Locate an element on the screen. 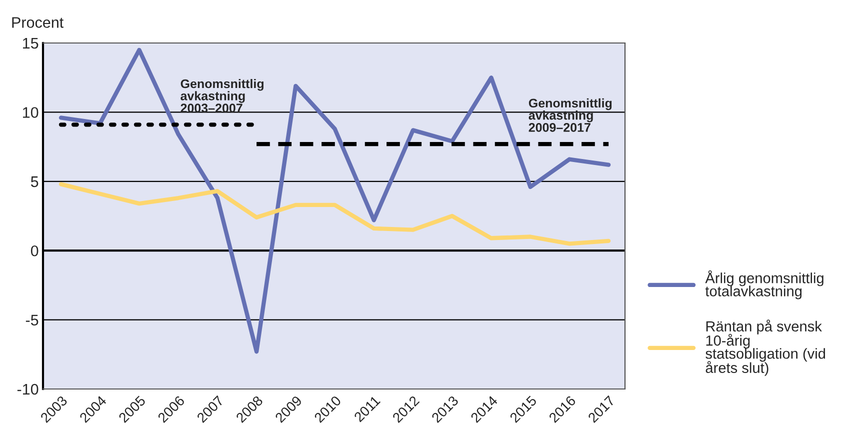 Image resolution: width=841 pixels, height=430 pixels. line-series is located at coordinates (334, 214).